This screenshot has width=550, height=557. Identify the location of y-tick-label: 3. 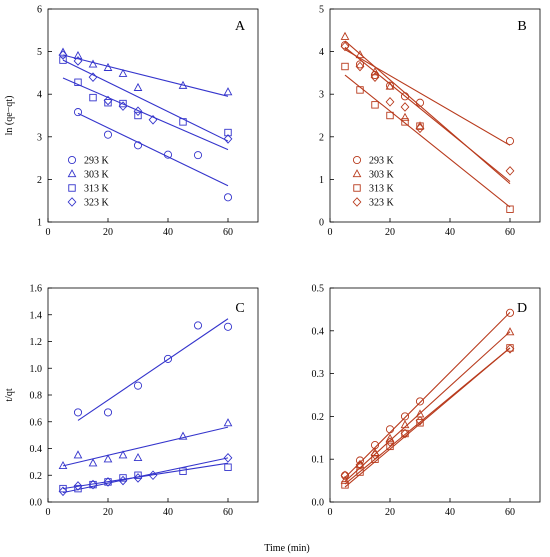
(321, 95).